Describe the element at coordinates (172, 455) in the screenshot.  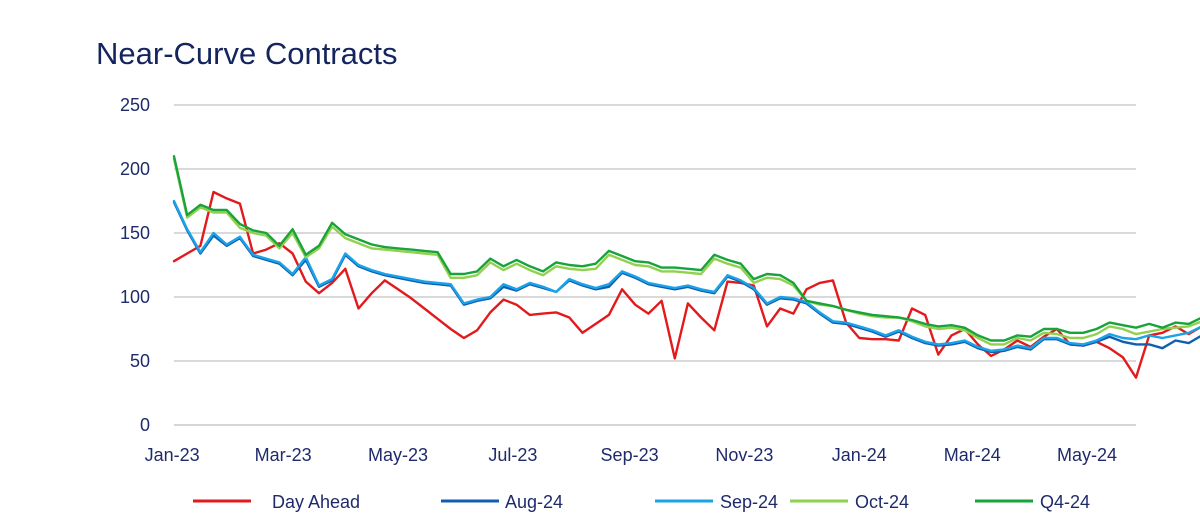
I see `x-tick-label: Jan-23` at that location.